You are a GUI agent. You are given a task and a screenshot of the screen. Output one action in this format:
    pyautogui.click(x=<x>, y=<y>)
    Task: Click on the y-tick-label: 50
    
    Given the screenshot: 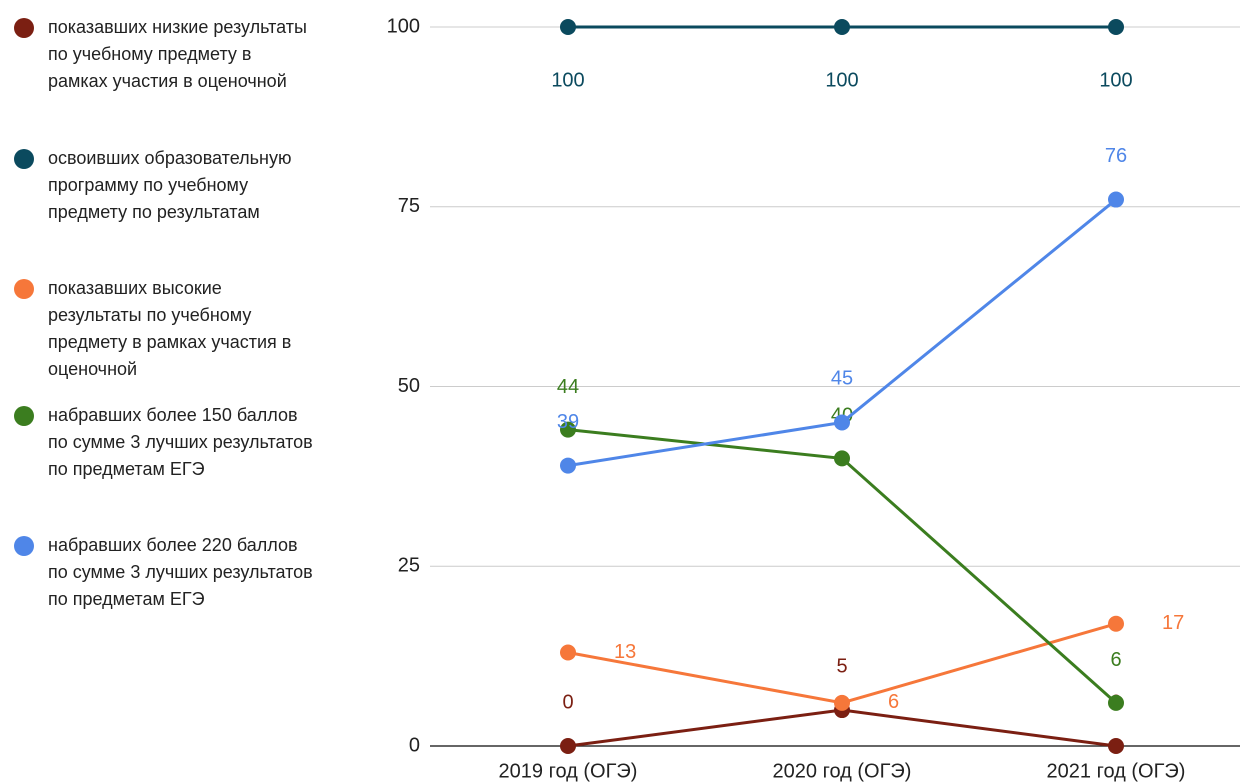 What is the action you would take?
    pyautogui.click(x=409, y=386)
    